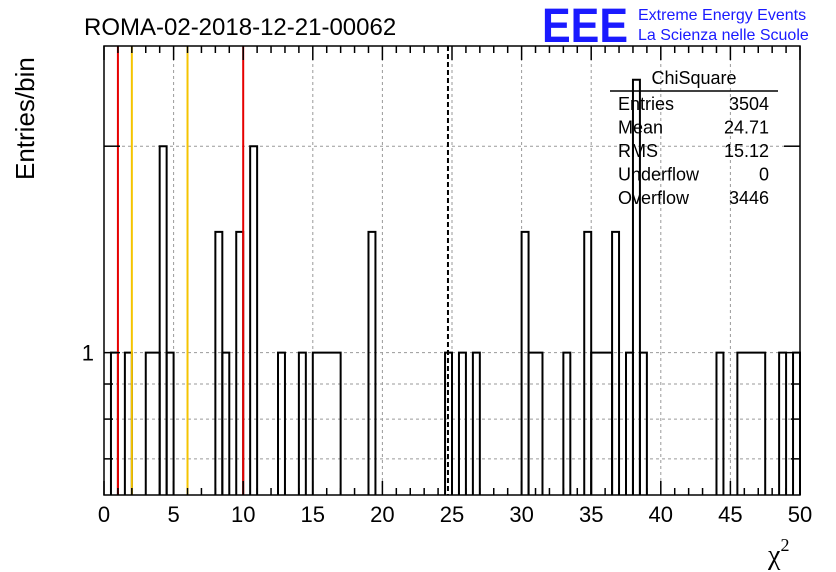  What do you see at coordinates (640, 128) in the screenshot?
I see `stats-label: Mean` at bounding box center [640, 128].